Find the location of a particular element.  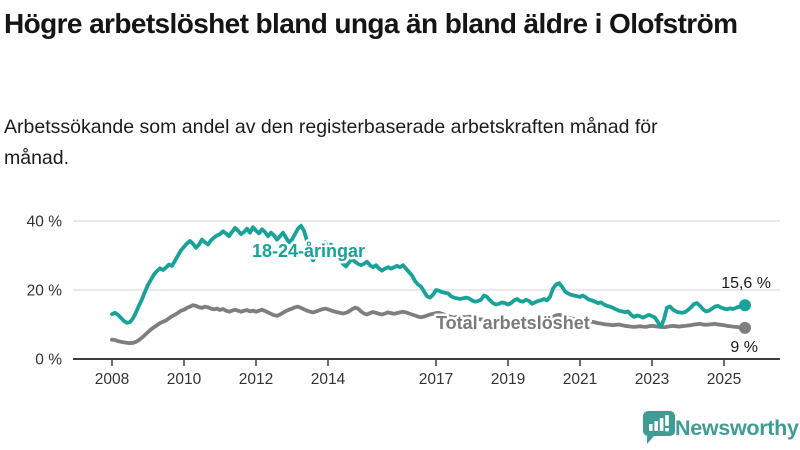

end-value-label-total: 9 % is located at coordinates (744, 347).